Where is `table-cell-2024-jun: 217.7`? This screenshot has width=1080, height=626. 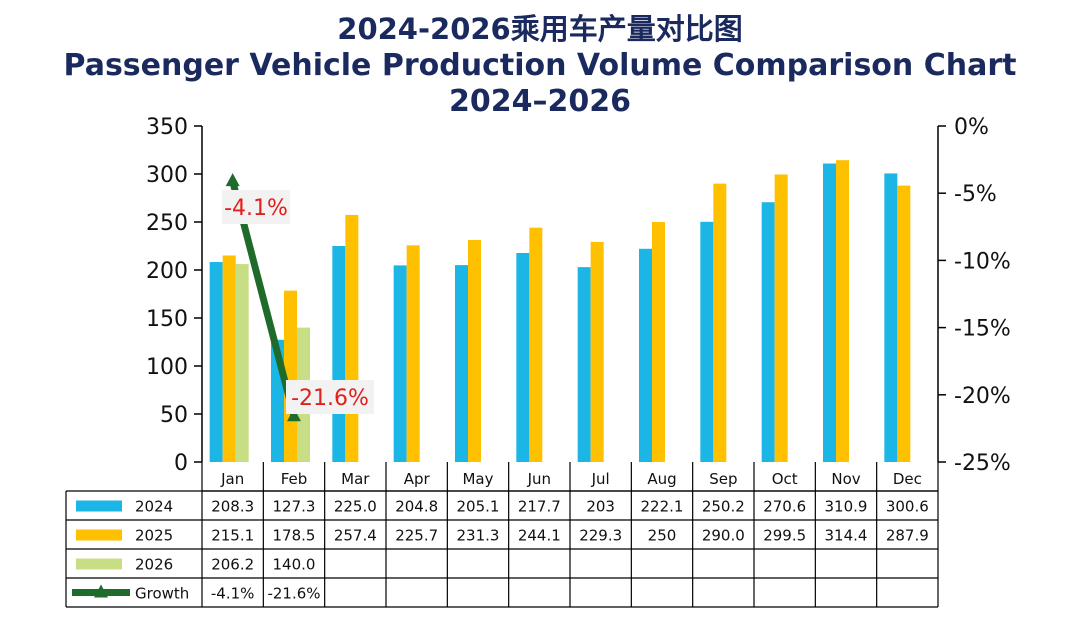
table-cell-2024-jun: 217.7 is located at coordinates (539, 507).